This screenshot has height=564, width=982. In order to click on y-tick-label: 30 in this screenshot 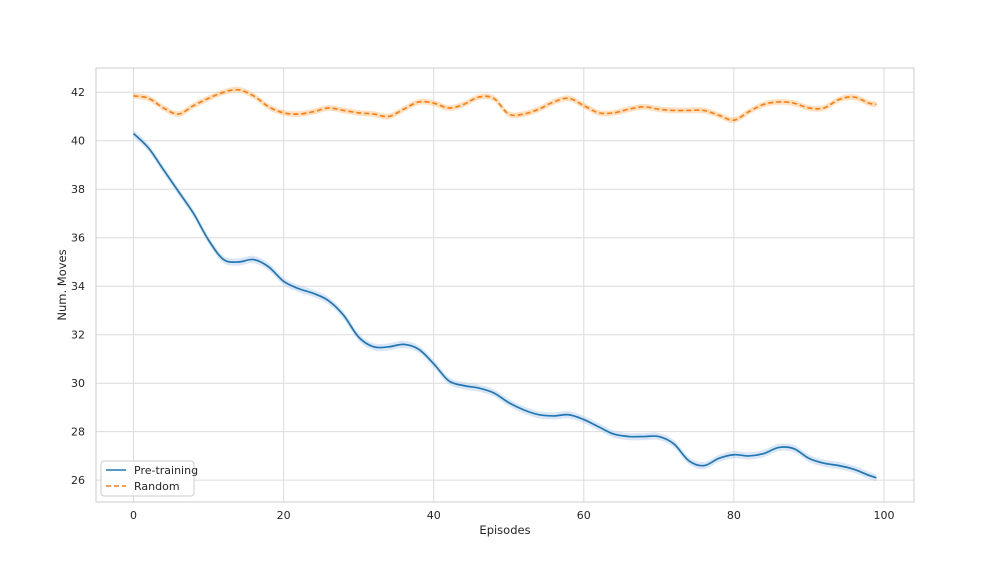, I will do `click(78, 383)`.